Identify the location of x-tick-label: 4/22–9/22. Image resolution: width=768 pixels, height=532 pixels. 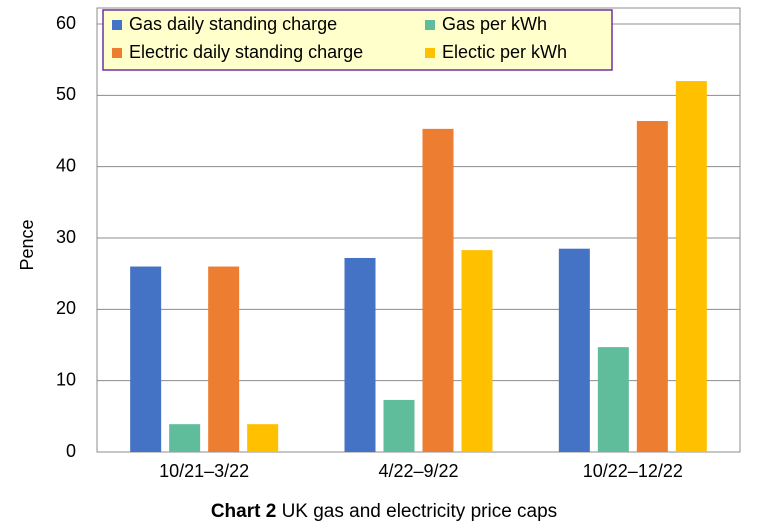
(418, 471).